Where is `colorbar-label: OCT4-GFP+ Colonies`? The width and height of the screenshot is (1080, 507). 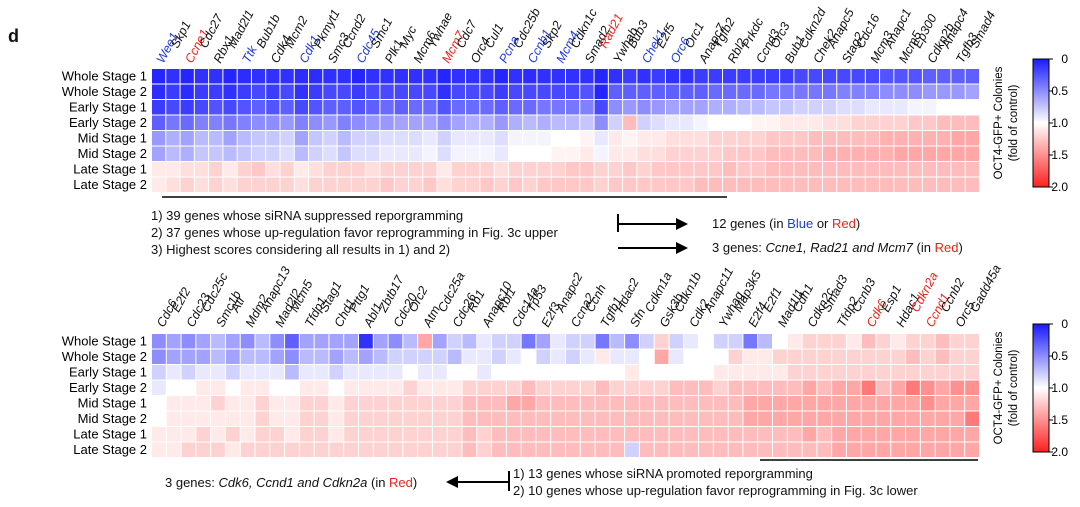 colorbar-label: OCT4-GFP+ Colonies is located at coordinates (999, 387).